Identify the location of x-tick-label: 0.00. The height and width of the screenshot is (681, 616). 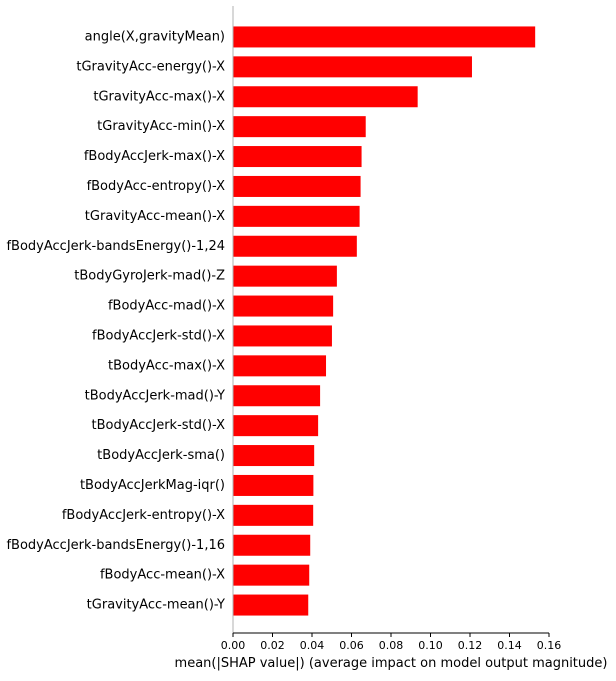
(233, 645).